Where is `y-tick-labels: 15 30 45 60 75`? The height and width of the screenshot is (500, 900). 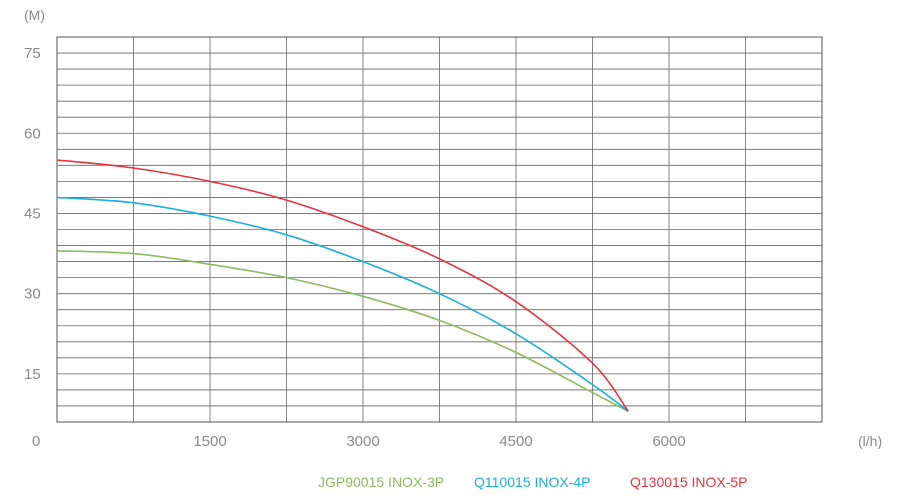 y-tick-labels: 15 30 45 60 75 is located at coordinates (32, 214).